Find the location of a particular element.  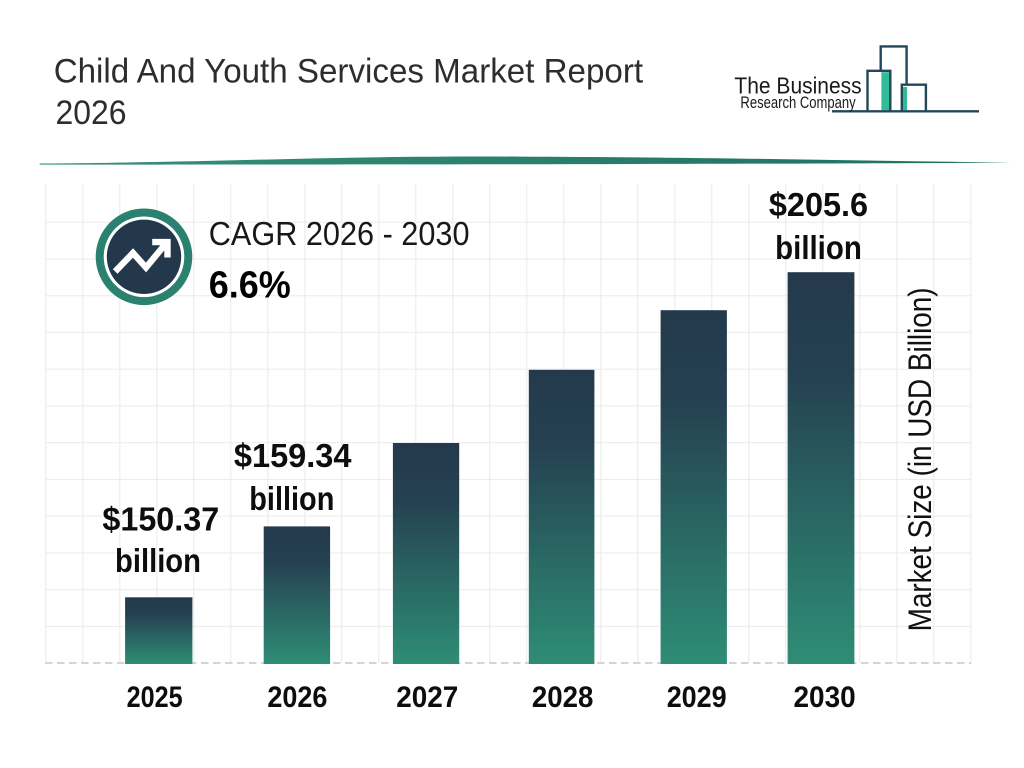

svg-text: 2029 is located at coordinates (697, 697).